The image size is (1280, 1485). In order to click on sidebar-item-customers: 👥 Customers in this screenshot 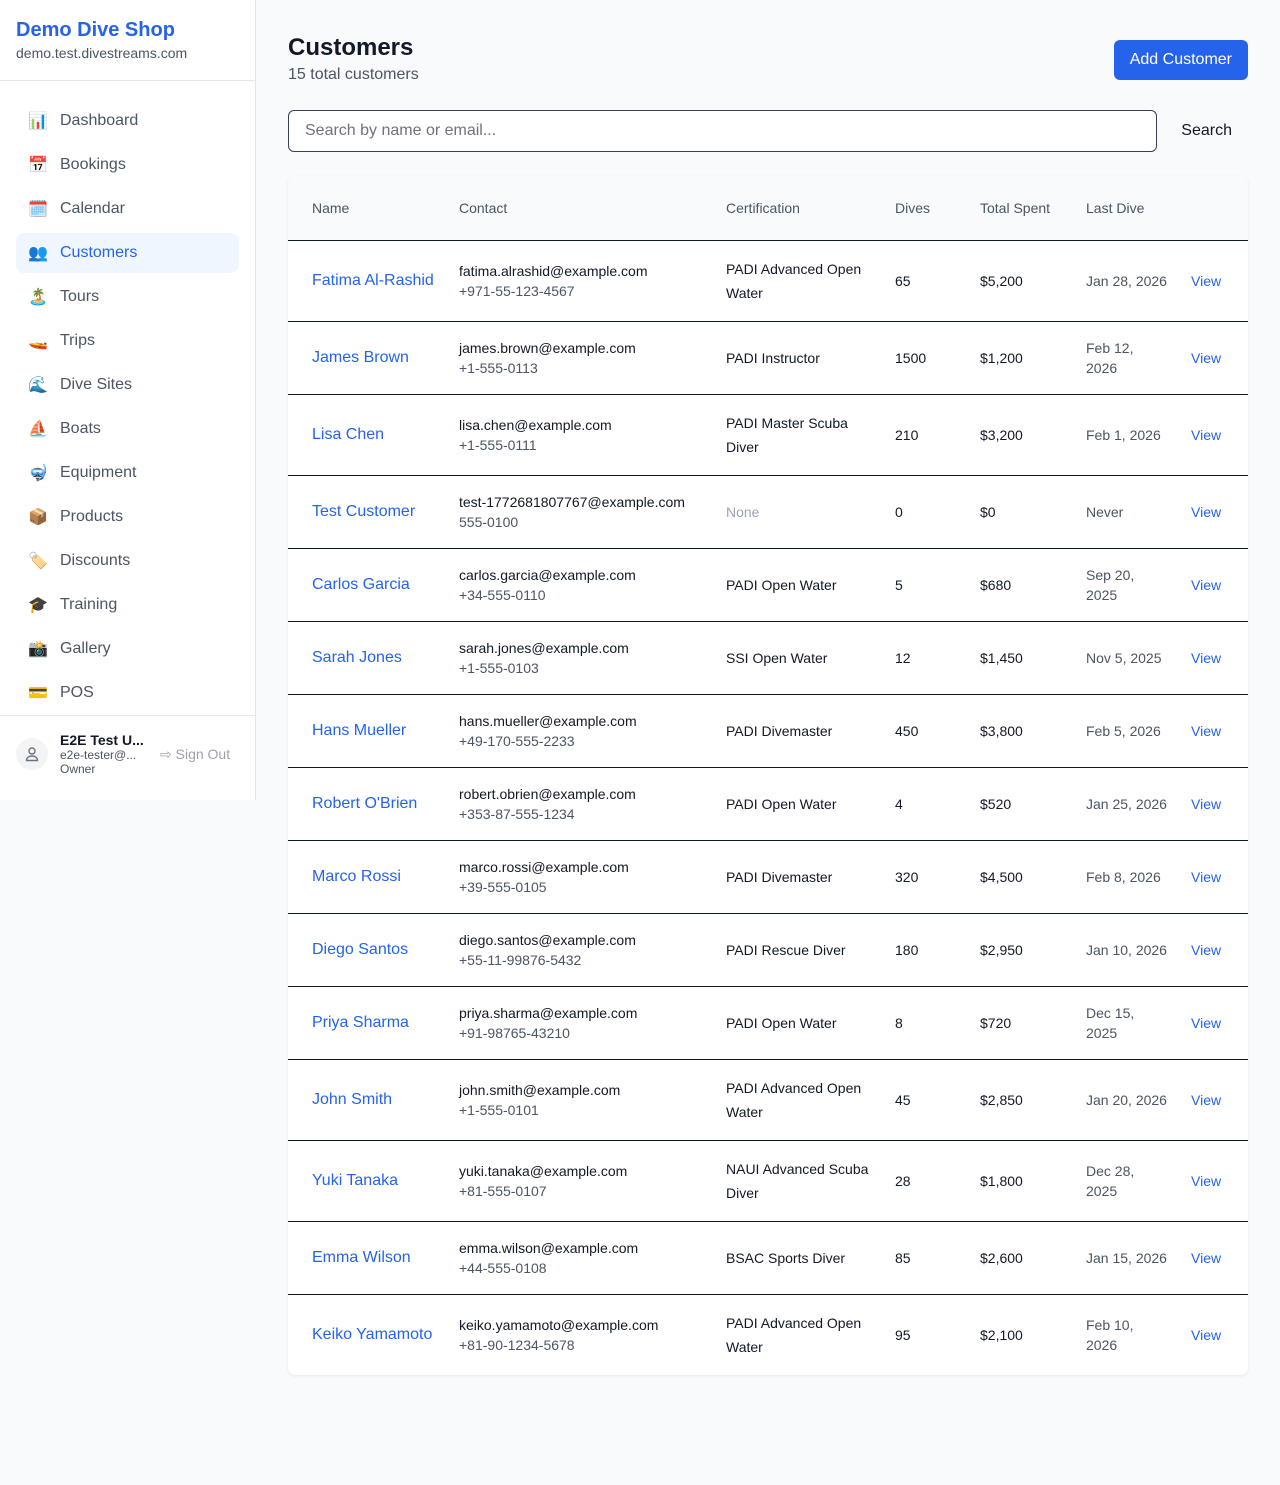, I will do `click(127, 253)`.